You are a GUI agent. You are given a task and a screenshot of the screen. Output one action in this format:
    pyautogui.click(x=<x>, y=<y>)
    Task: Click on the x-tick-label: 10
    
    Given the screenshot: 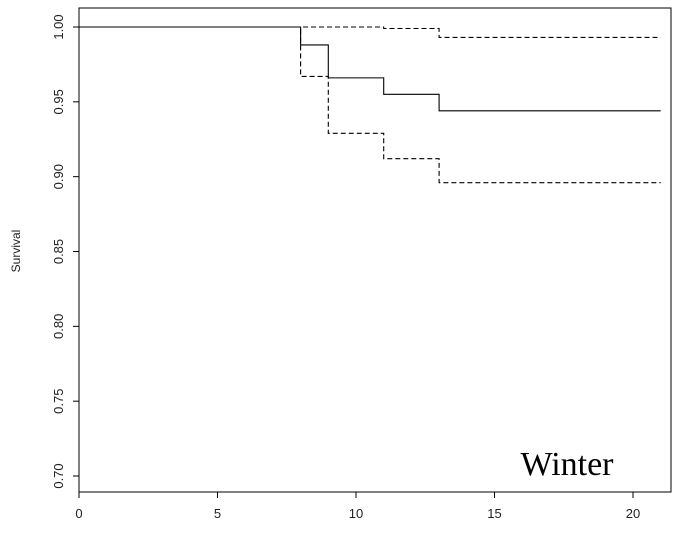 What is the action you would take?
    pyautogui.click(x=356, y=513)
    